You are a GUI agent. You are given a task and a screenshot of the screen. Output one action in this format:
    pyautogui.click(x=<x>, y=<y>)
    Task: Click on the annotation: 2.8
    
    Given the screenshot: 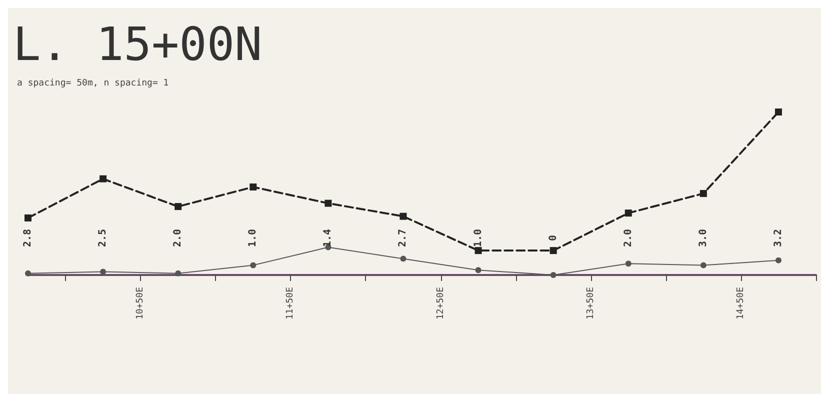 What is the action you would take?
    pyautogui.click(x=28, y=238)
    